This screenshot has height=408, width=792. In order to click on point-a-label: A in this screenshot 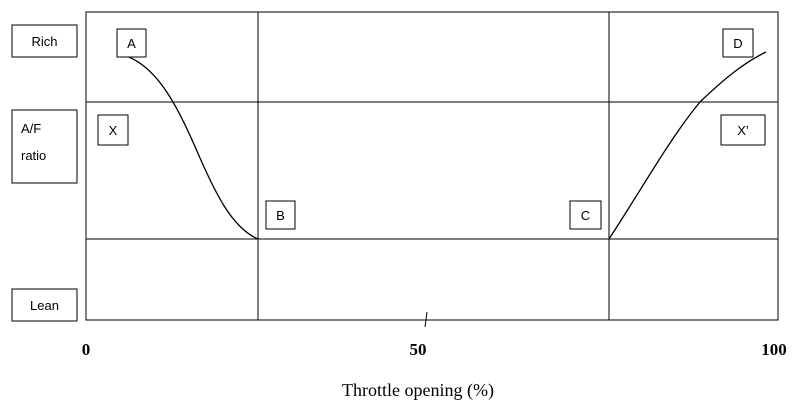, I will do `click(131, 43)`.